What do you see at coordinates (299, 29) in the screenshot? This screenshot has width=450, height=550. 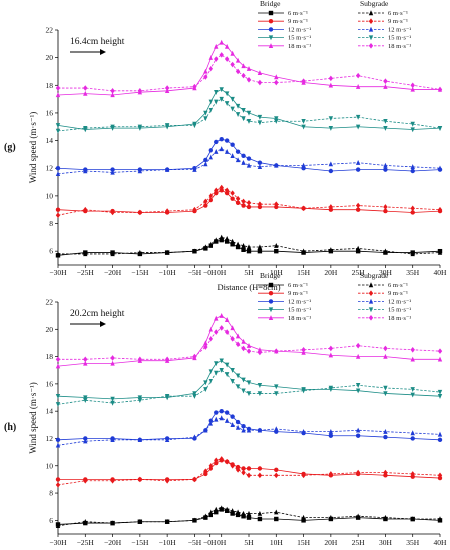 I see `legend-label: 12 m·s⁻¹` at bounding box center [299, 29].